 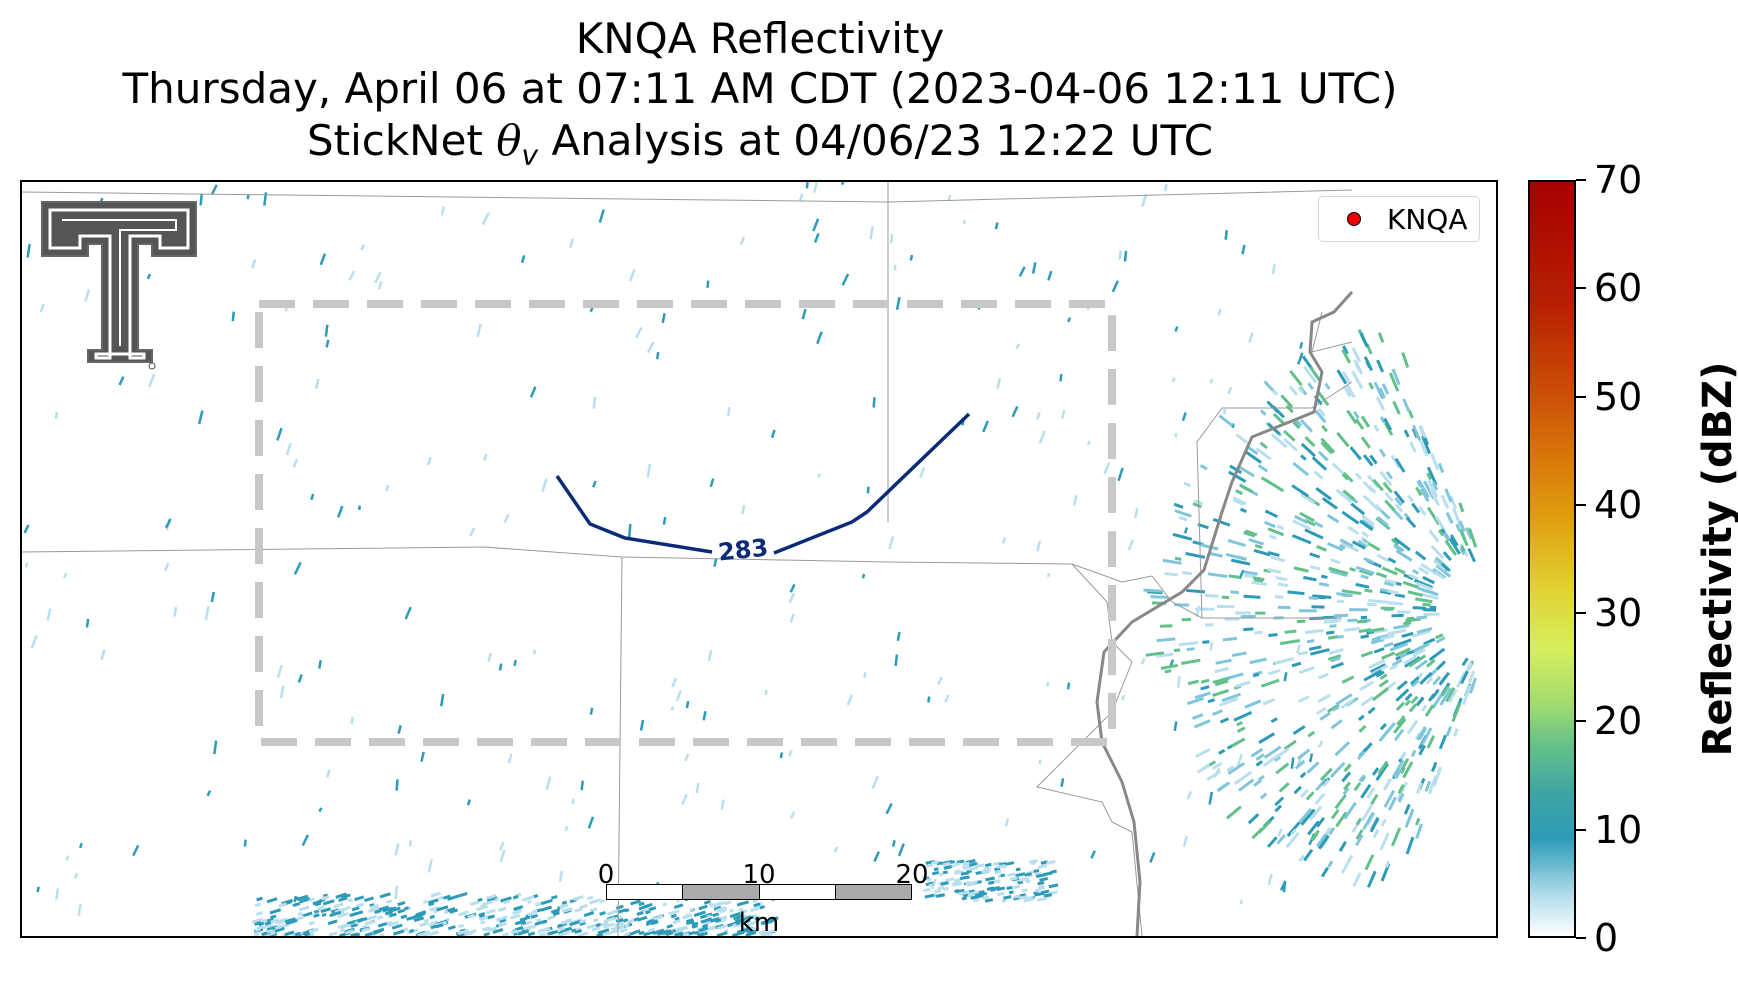 What do you see at coordinates (873, 892) in the screenshot?
I see `scale-segment` at bounding box center [873, 892].